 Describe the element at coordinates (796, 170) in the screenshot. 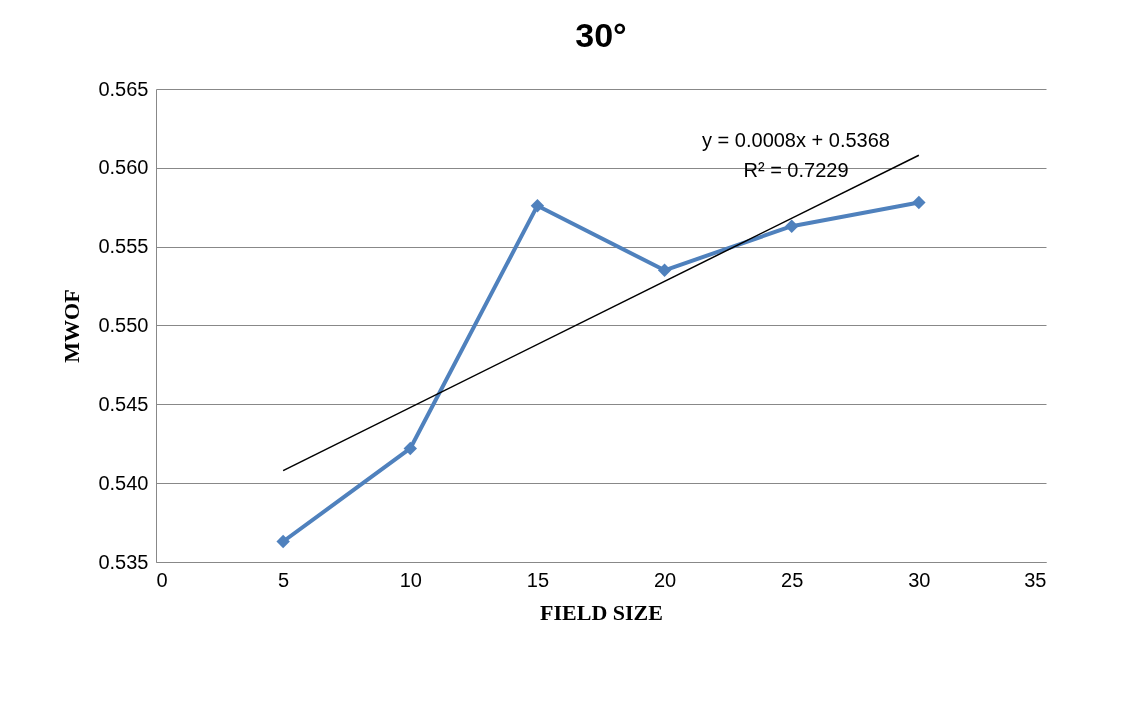

I see `annotation: R² = 0.7229` at that location.